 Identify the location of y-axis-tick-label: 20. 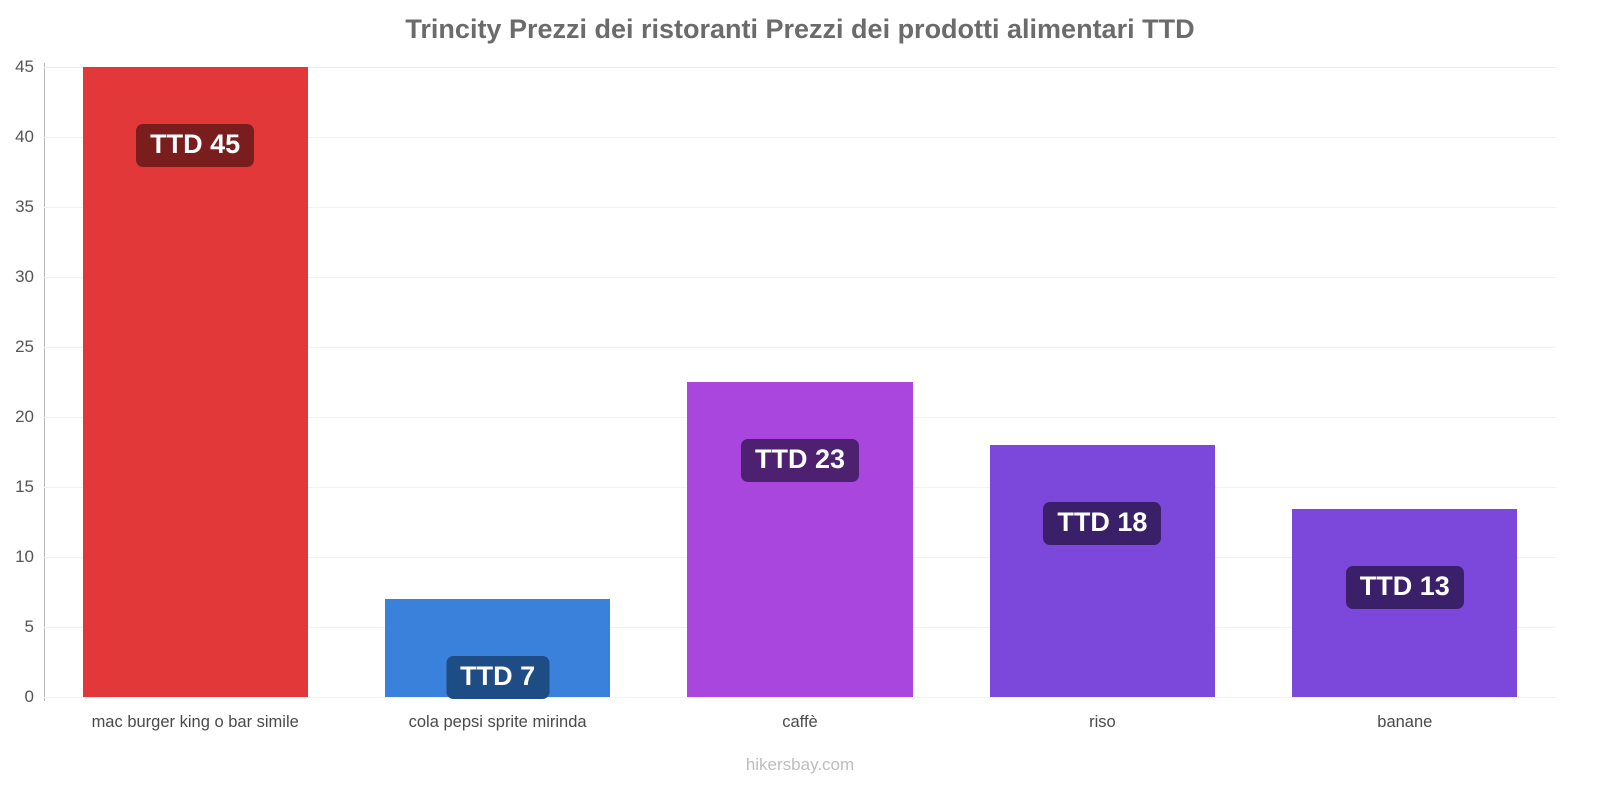
(24, 416).